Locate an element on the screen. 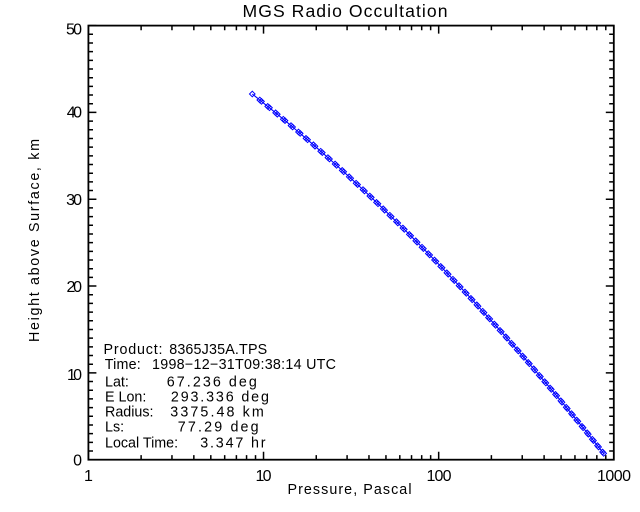  svg-text: Lat: is located at coordinates (117, 383).